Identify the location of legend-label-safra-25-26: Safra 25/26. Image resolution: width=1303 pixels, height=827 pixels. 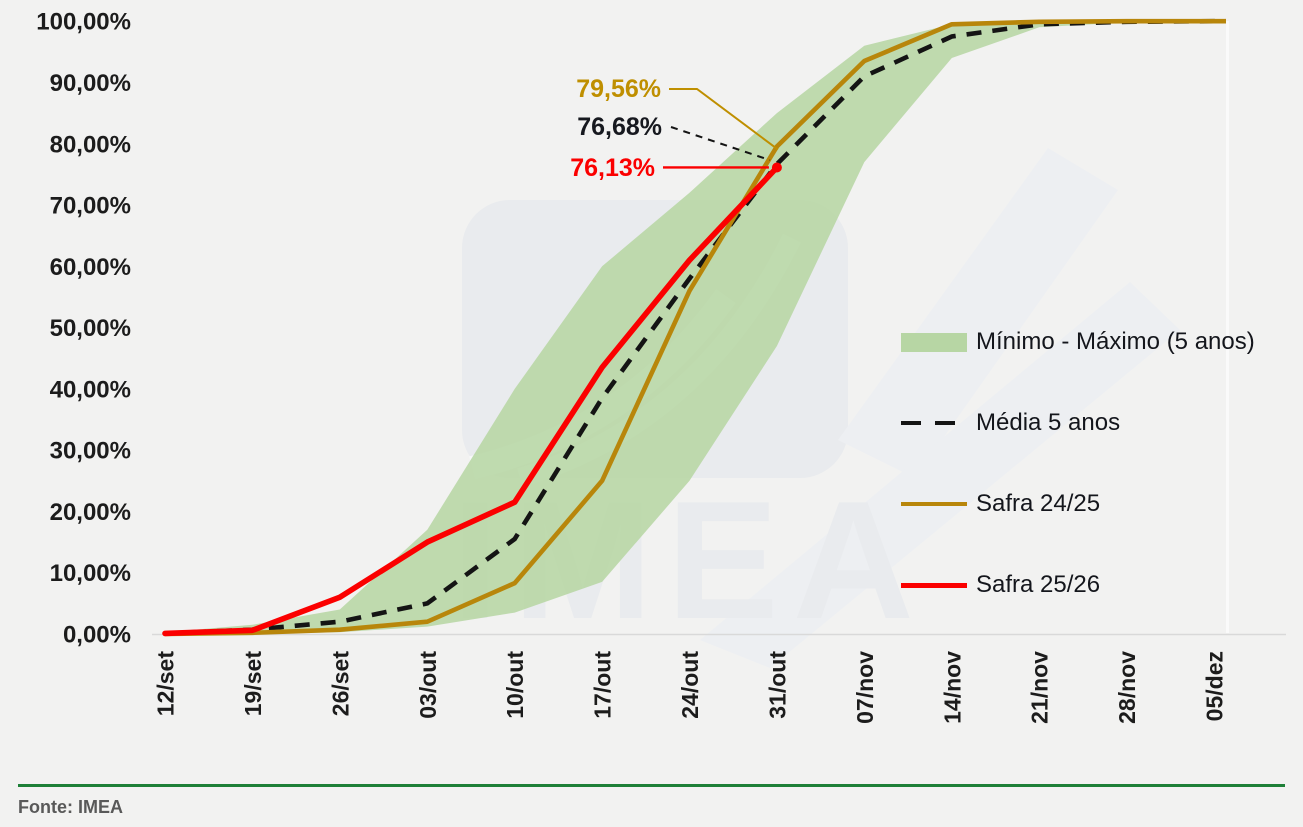
(1038, 584).